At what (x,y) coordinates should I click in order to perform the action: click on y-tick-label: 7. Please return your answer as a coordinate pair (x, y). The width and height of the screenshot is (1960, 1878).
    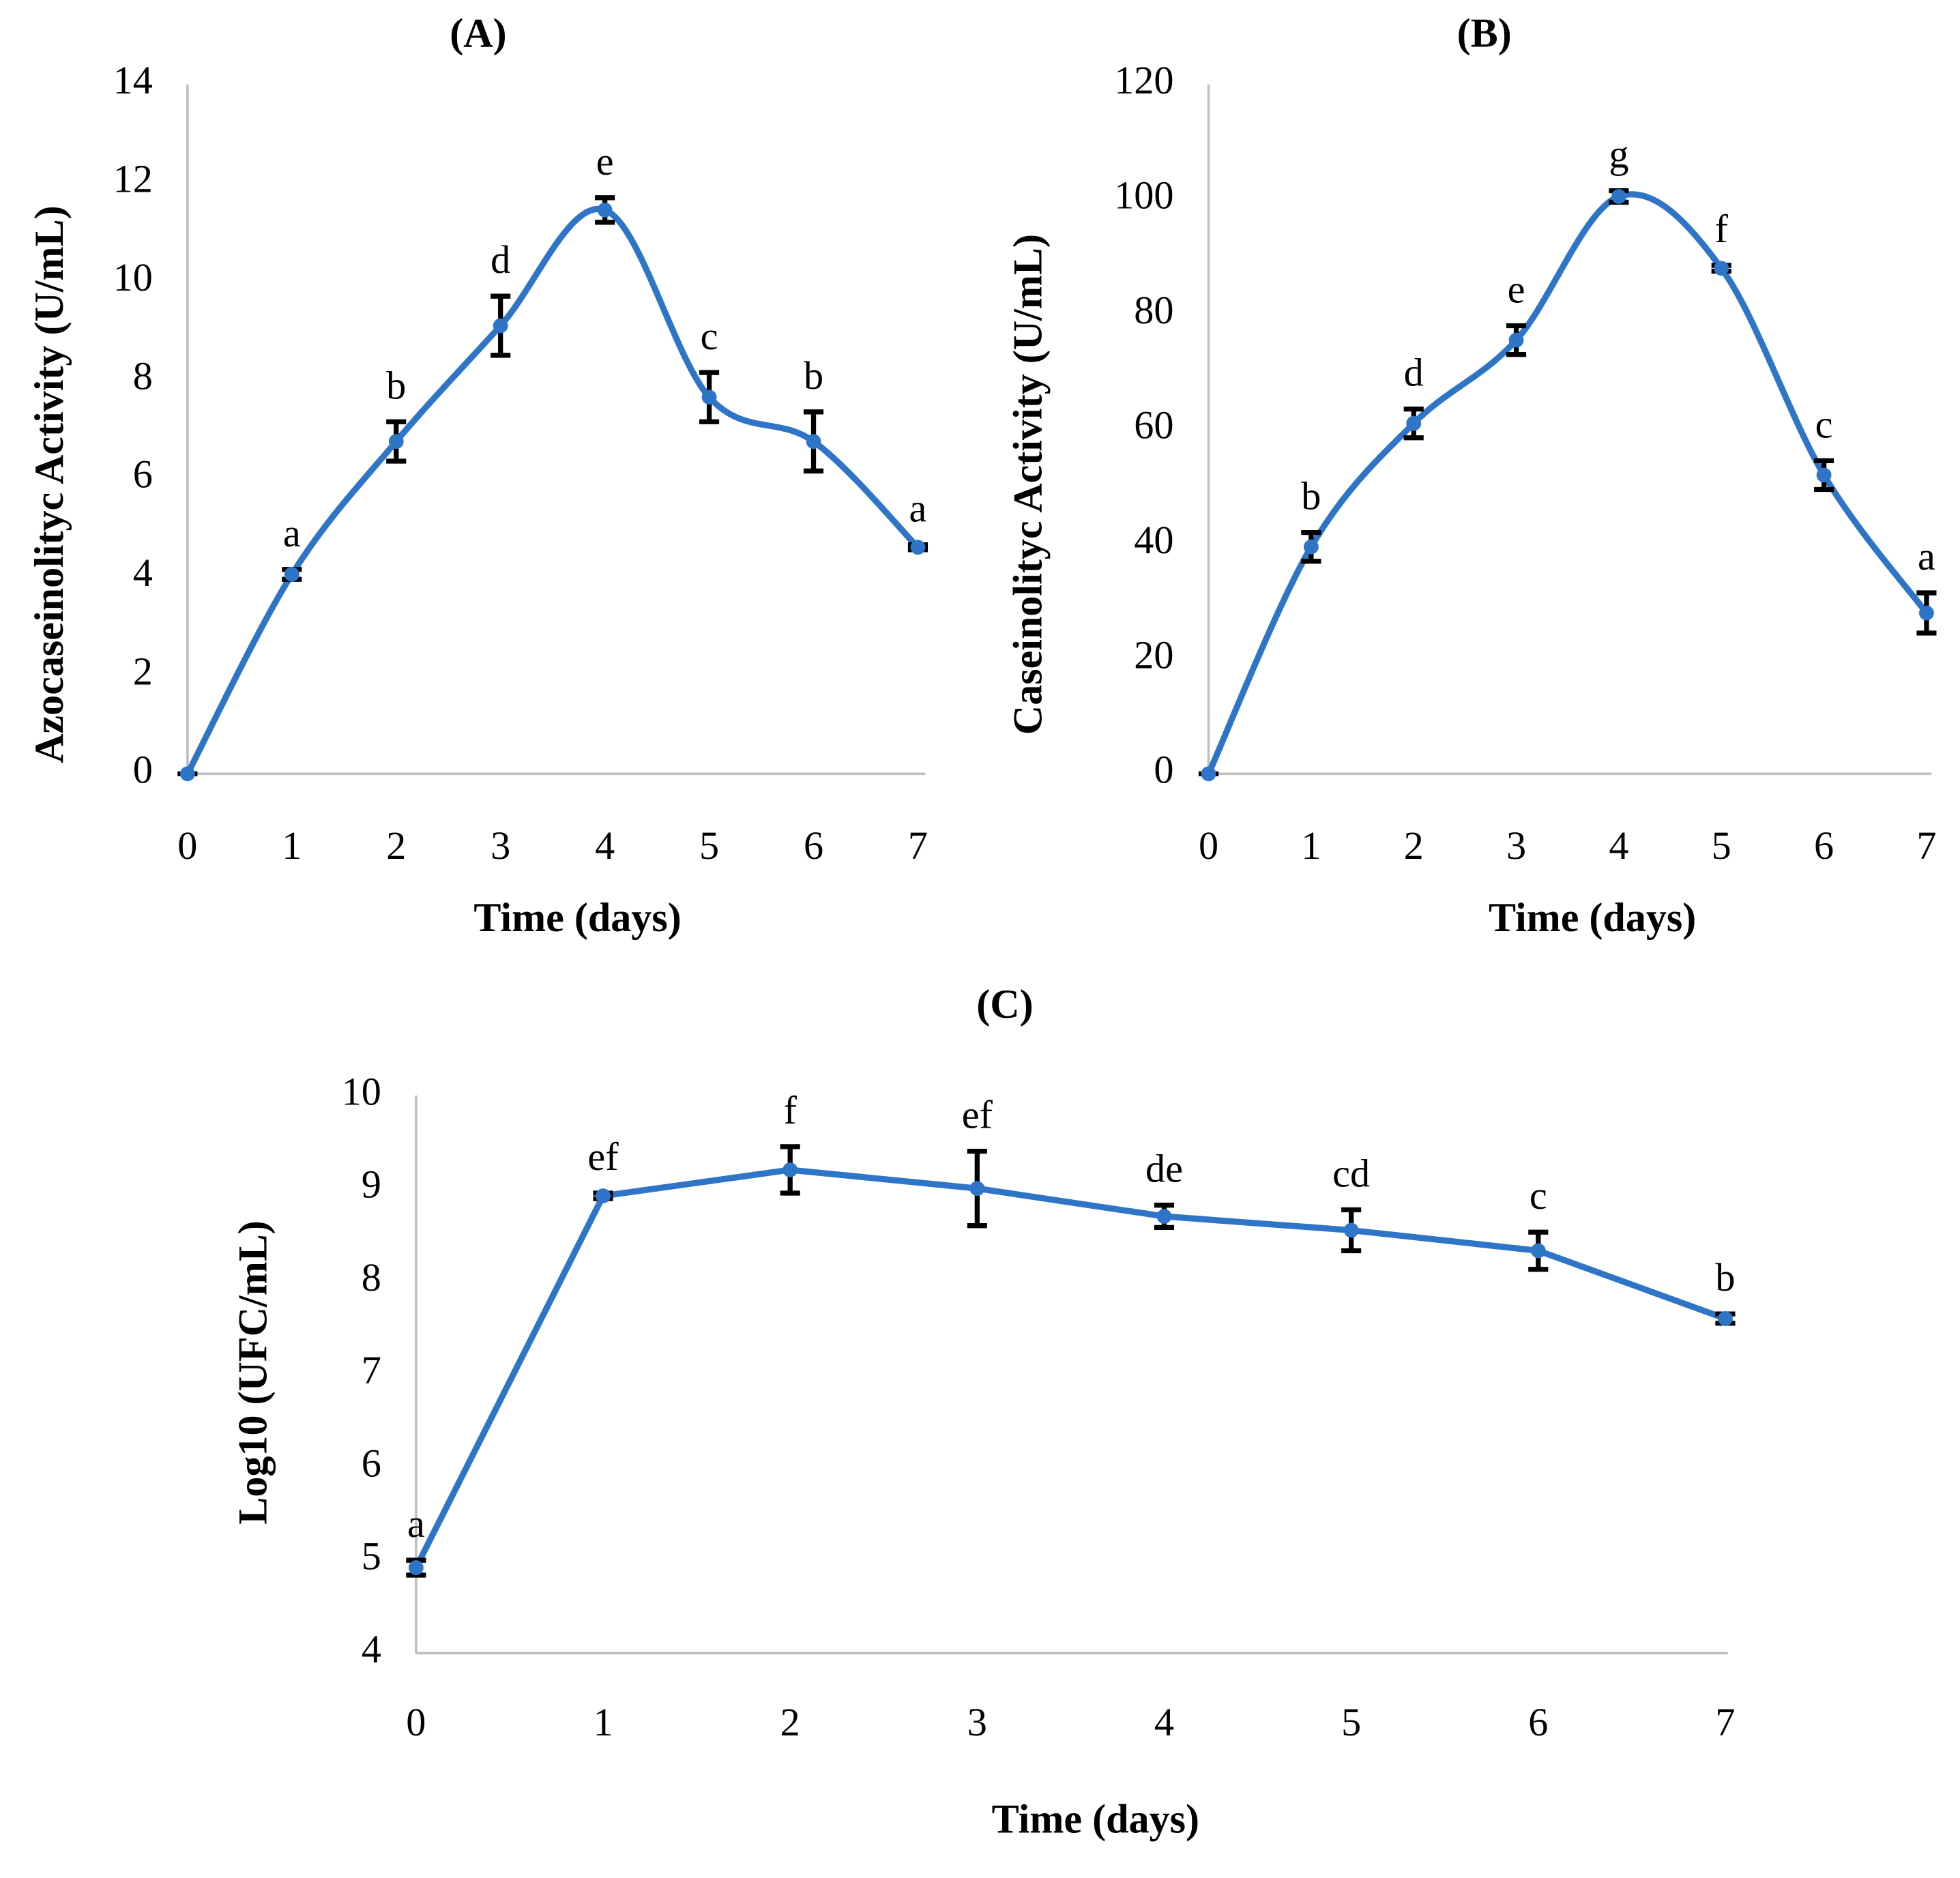
    Looking at the image, I should click on (371, 1370).